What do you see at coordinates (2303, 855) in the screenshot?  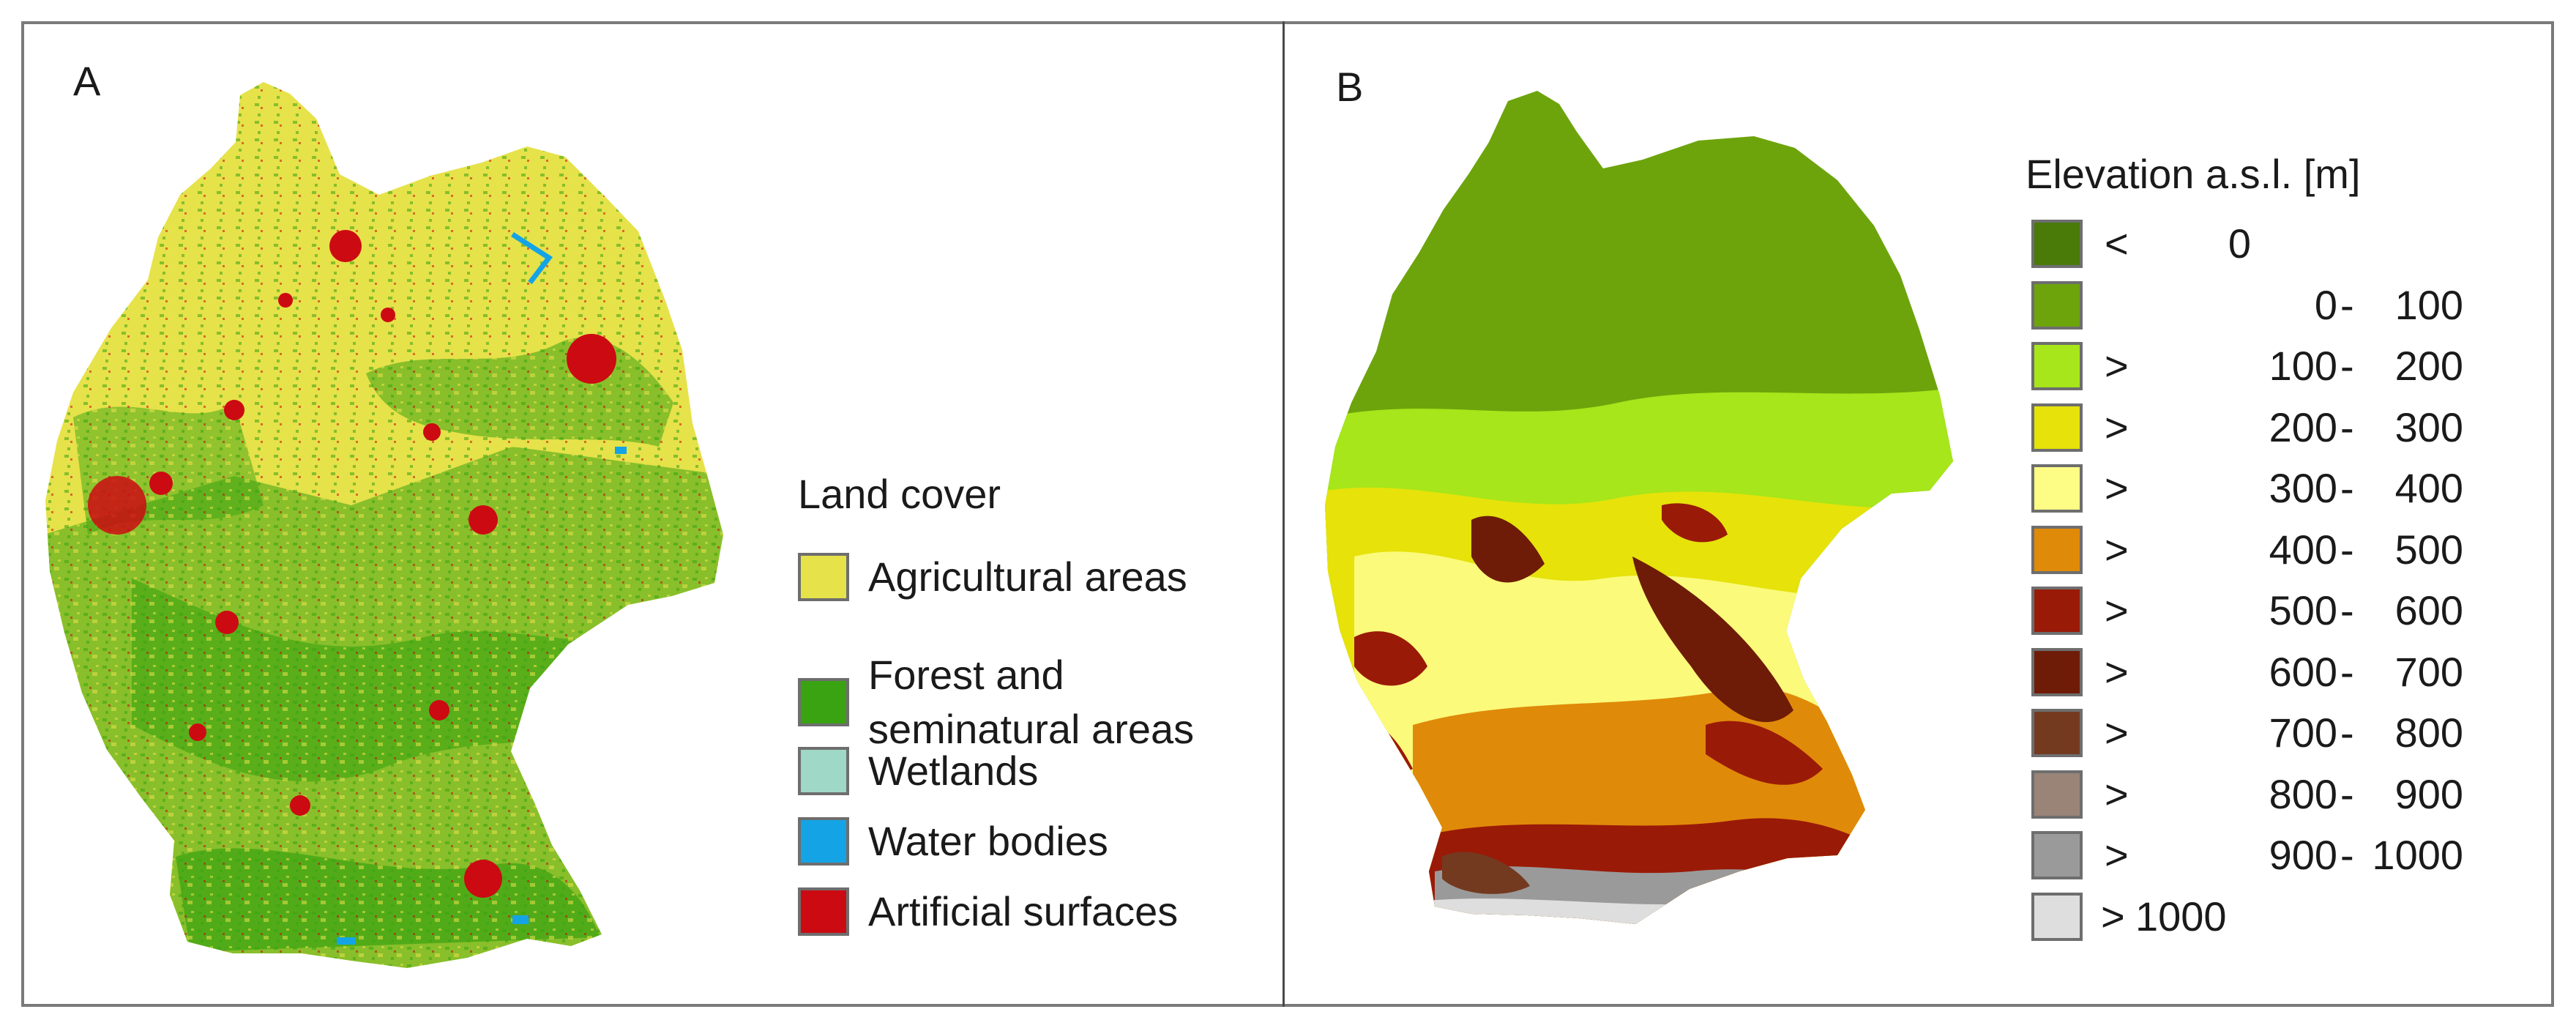 I see `legend-from-text: 900` at bounding box center [2303, 855].